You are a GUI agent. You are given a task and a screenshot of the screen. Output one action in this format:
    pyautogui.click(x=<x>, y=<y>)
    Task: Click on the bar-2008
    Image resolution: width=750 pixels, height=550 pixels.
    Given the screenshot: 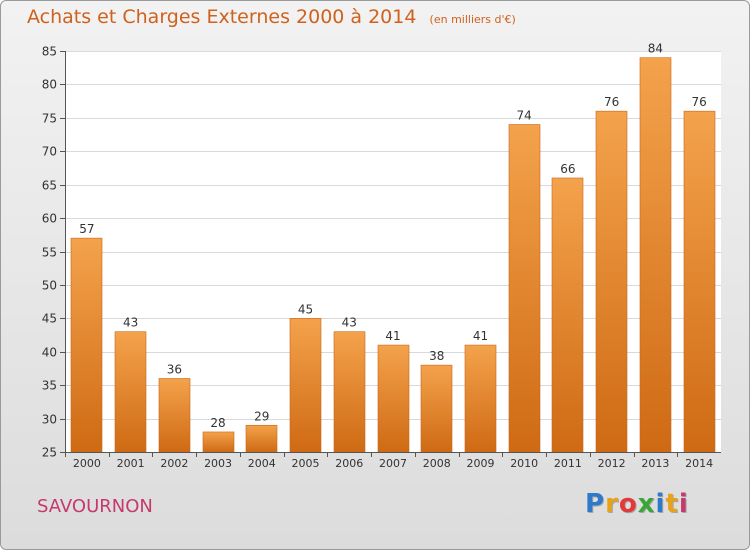 What is the action you would take?
    pyautogui.click(x=436, y=408)
    